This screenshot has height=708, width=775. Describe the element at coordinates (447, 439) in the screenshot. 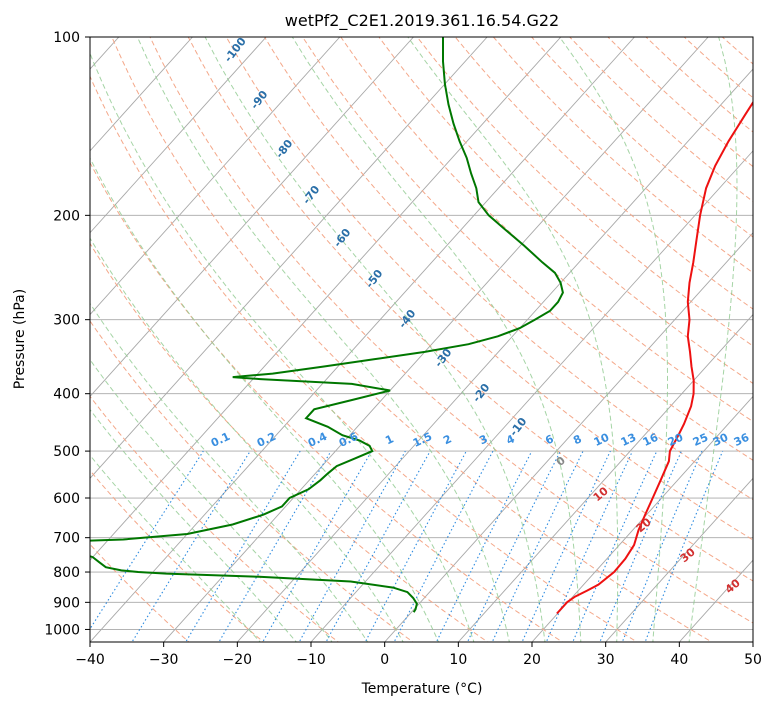

I see `mixing-ratio-label: 2` at that location.